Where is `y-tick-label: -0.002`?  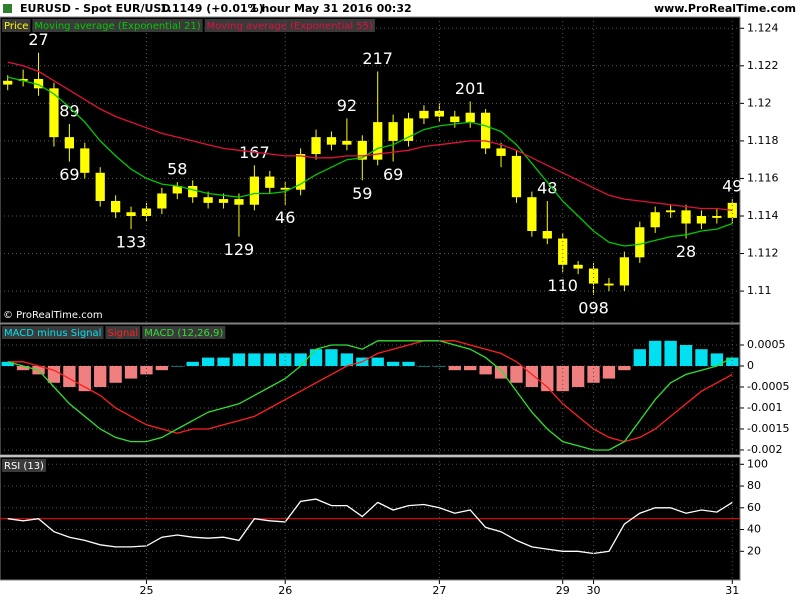
y-tick-label: -0.002 is located at coordinates (764, 449).